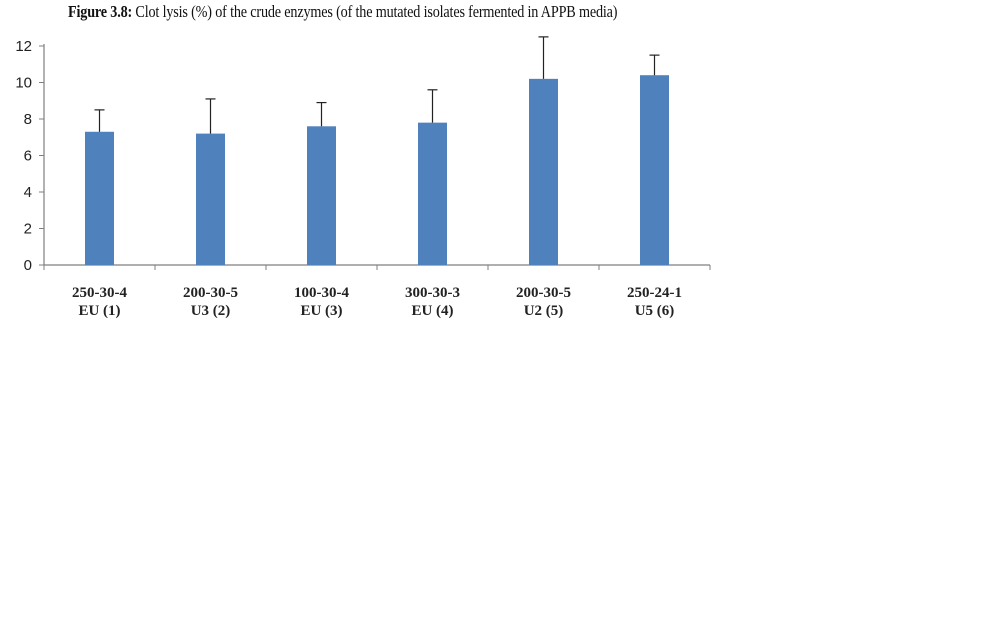 Image resolution: width=1008 pixels, height=630 pixels. I want to click on category-label: EU (3), so click(321, 311).